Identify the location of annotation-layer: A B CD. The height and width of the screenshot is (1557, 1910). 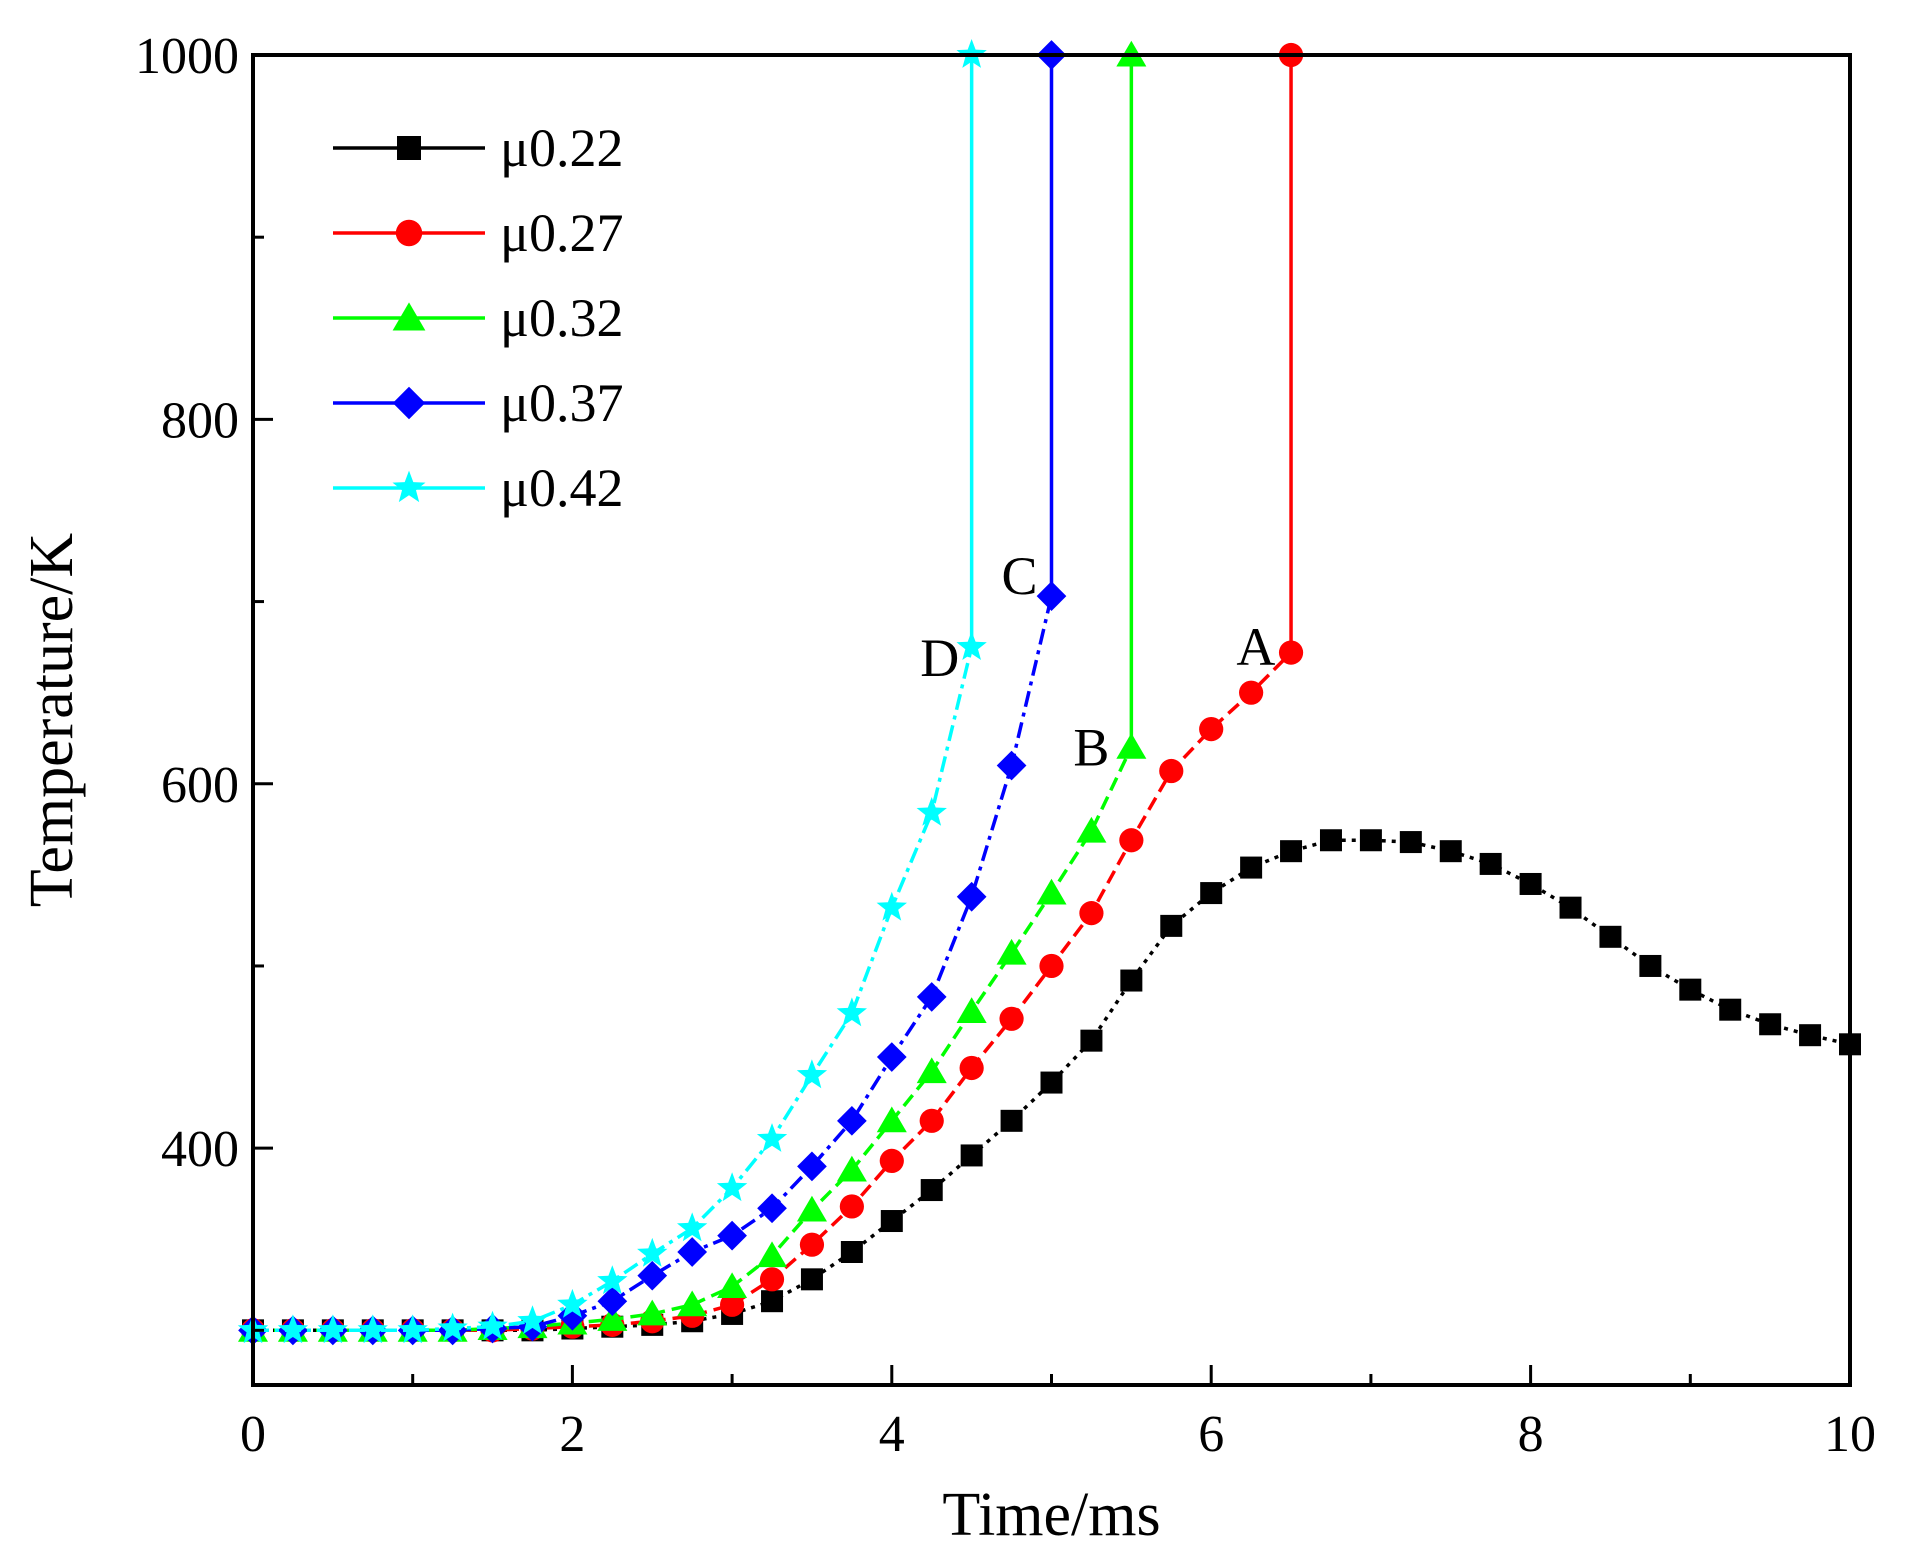
(1097, 661).